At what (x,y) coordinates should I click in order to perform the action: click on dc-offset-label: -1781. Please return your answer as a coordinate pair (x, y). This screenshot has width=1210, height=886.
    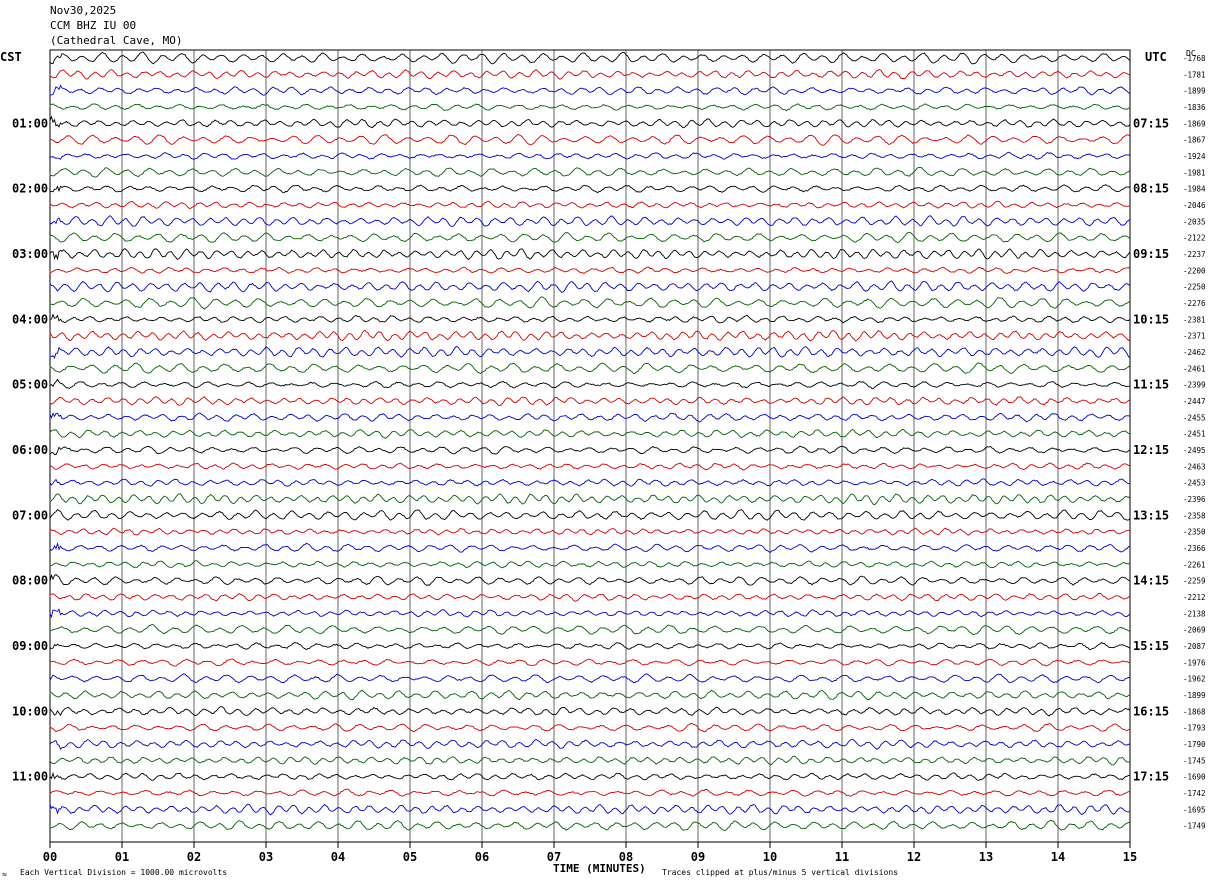
    Looking at the image, I should click on (1194, 74).